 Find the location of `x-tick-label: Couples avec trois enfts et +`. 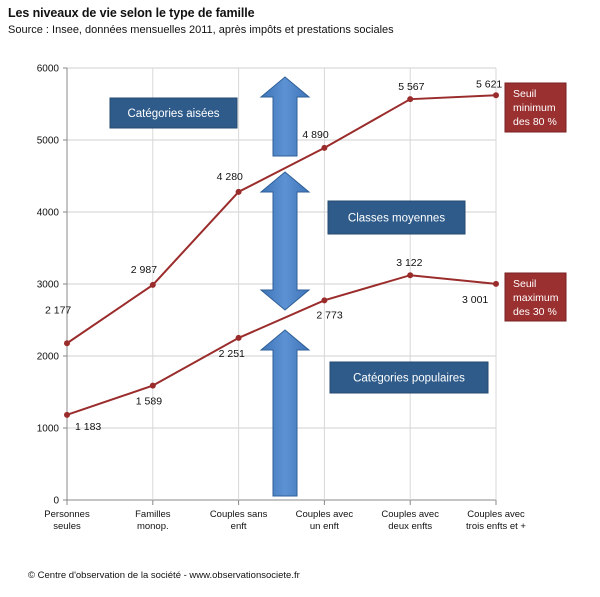

x-tick-label: Couples avec trois enfts et + is located at coordinates (496, 520).